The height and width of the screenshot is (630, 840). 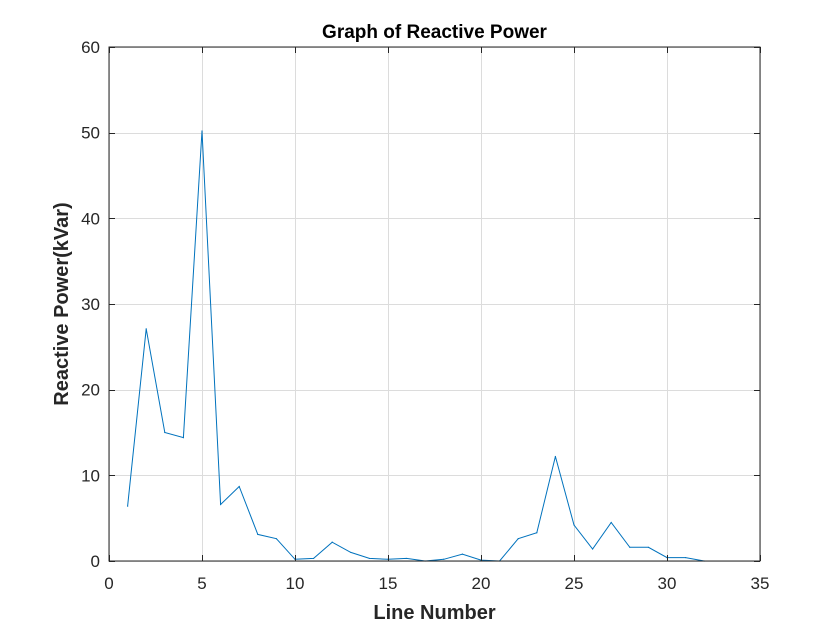 What do you see at coordinates (90, 390) in the screenshot?
I see `y-tick-label: 20` at bounding box center [90, 390].